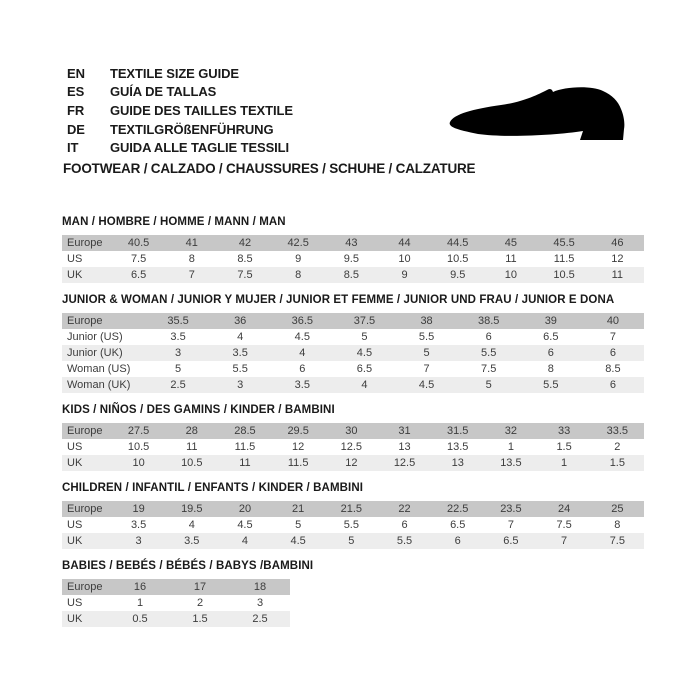 The height and width of the screenshot is (700, 700). Describe the element at coordinates (617, 447) in the screenshot. I see `size-cell: 2` at that location.